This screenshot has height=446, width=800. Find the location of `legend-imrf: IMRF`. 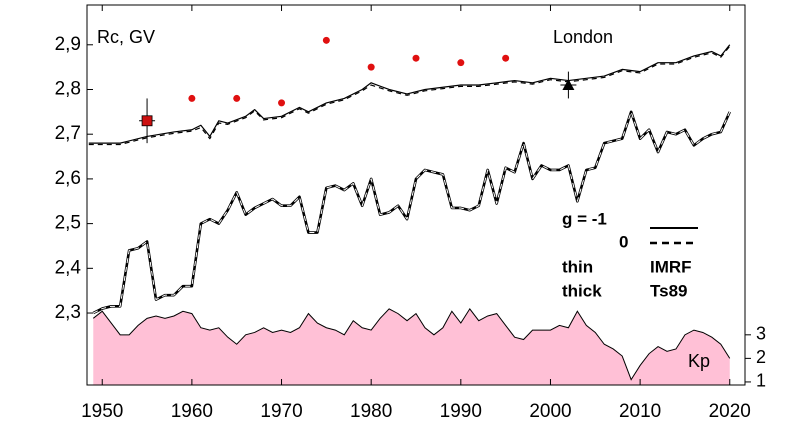

legend-imrf: IMRF is located at coordinates (671, 266).